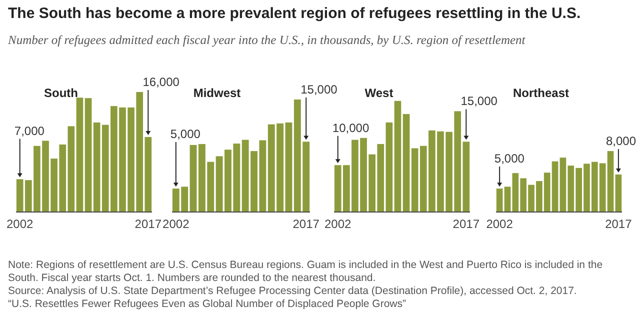  Describe the element at coordinates (379, 93) in the screenshot. I see `chart-title: West` at that location.